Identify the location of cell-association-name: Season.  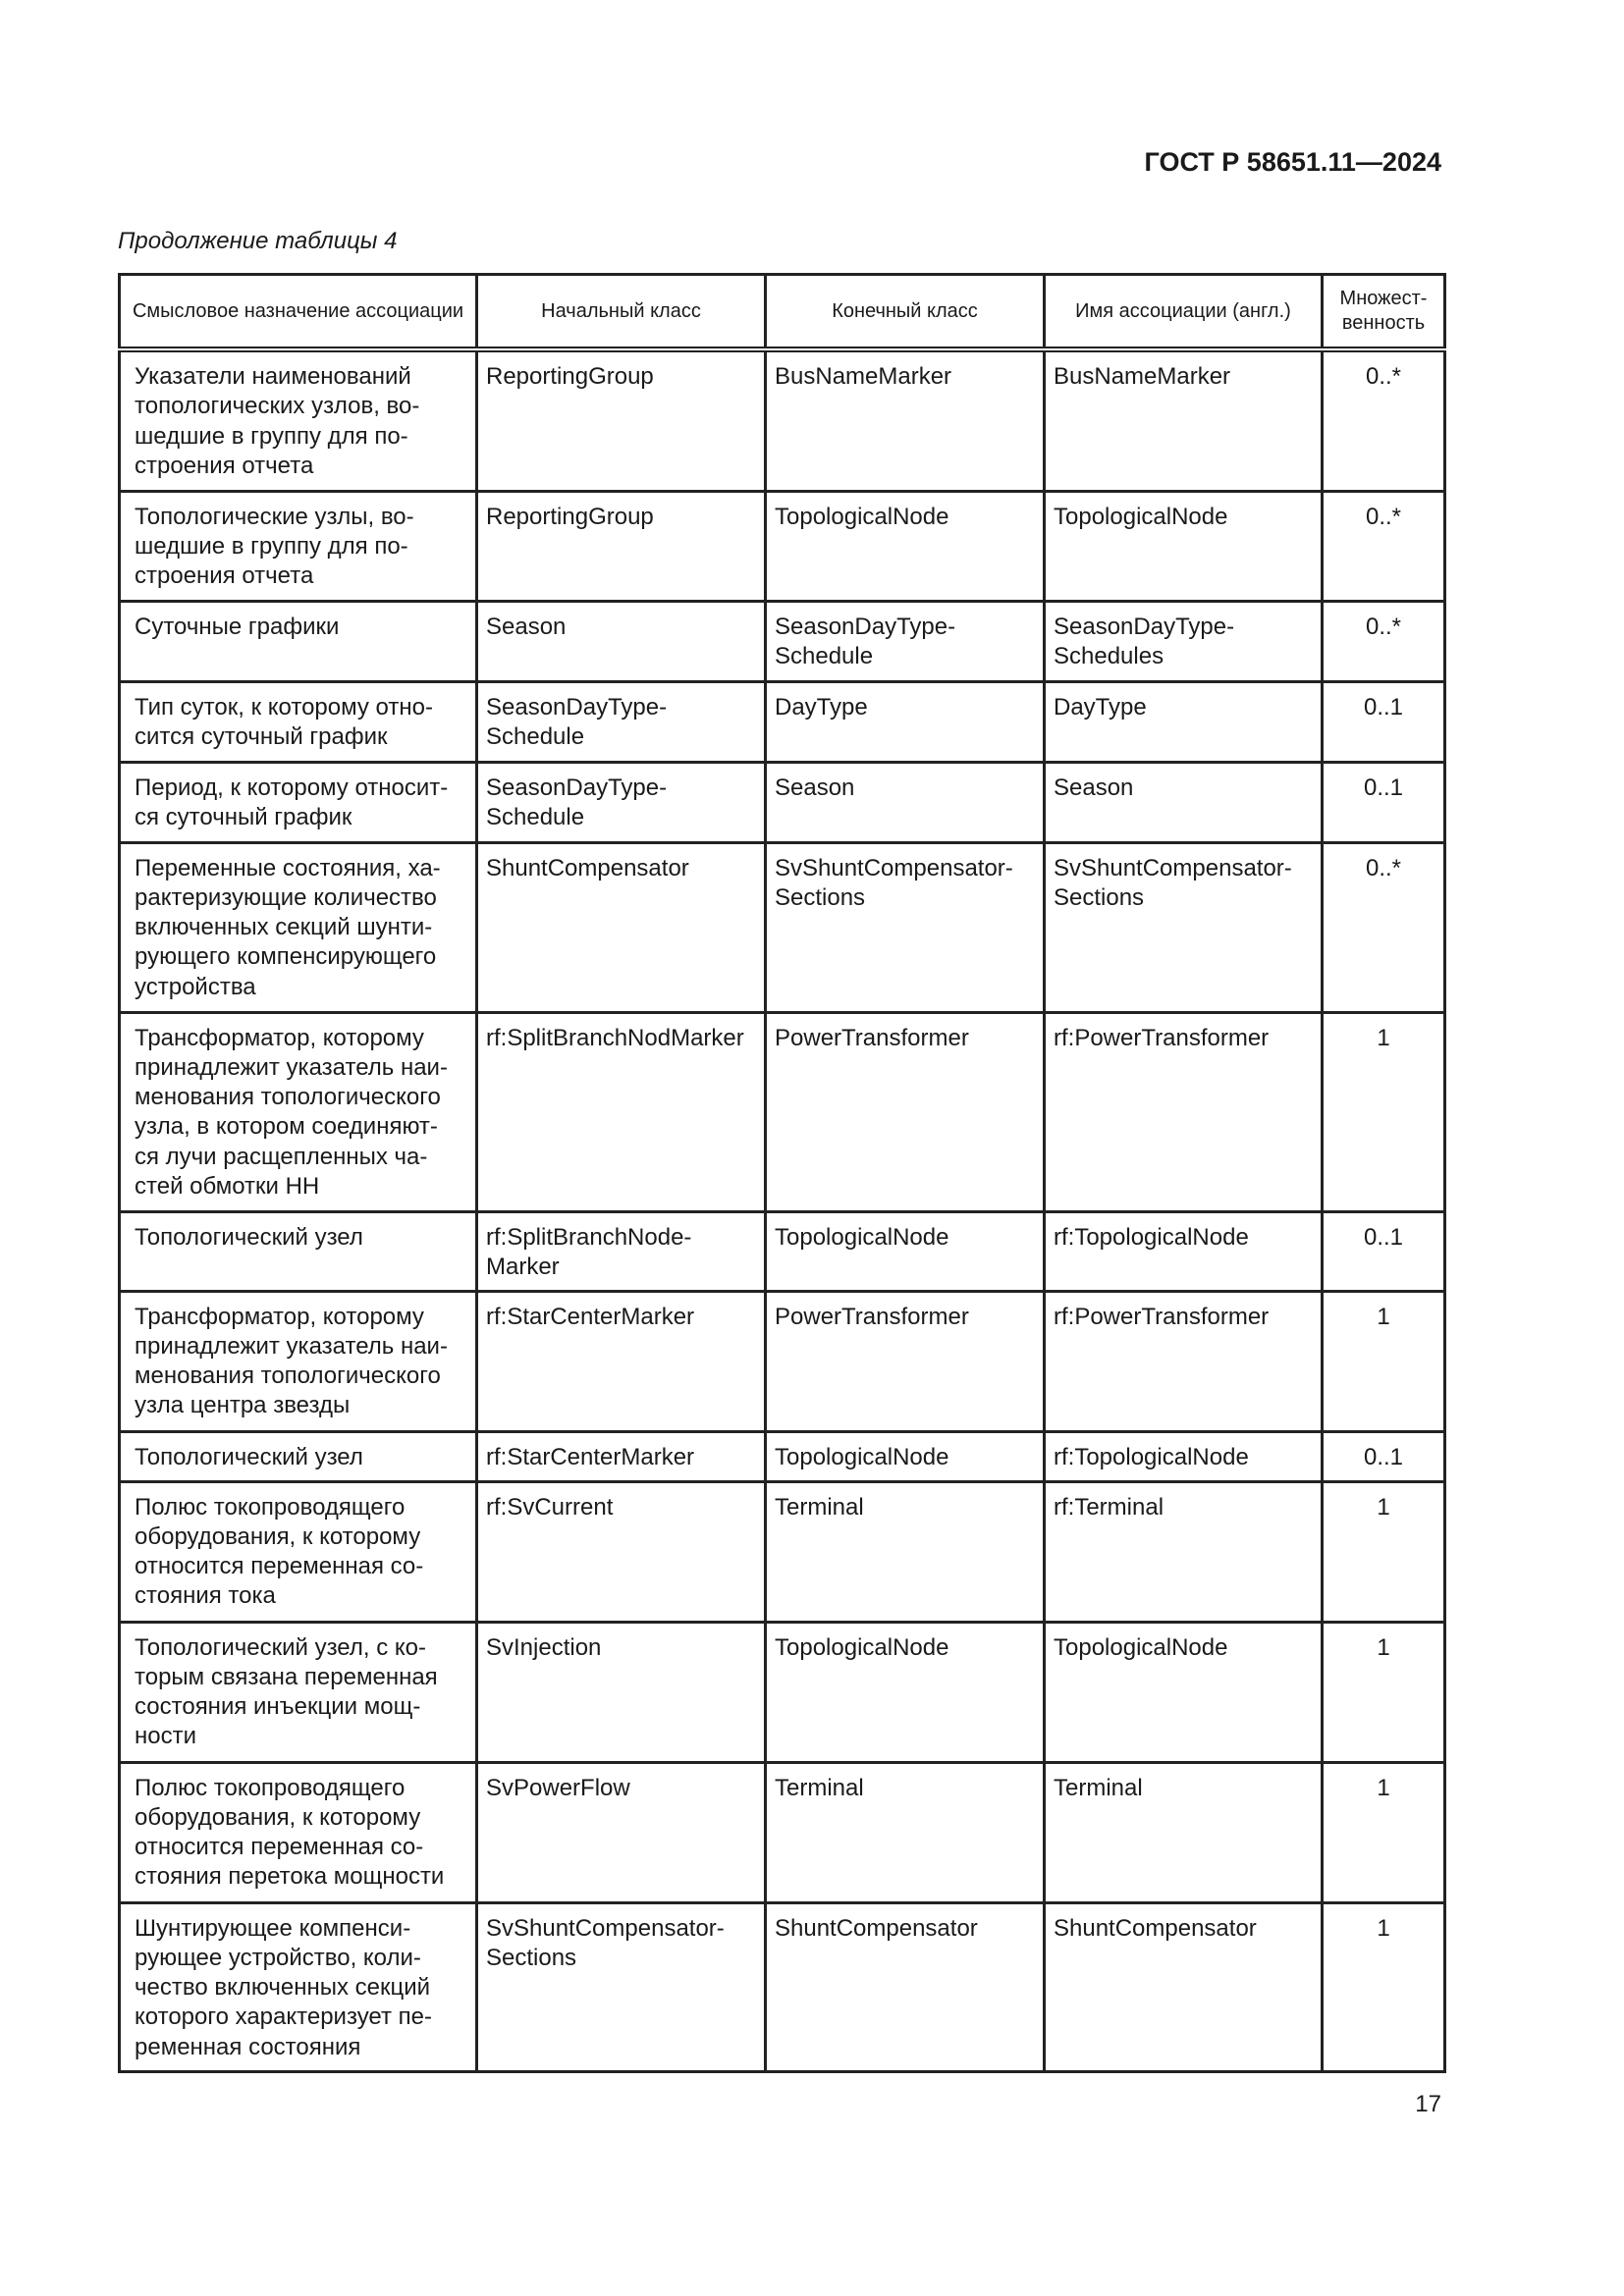
(1183, 802).